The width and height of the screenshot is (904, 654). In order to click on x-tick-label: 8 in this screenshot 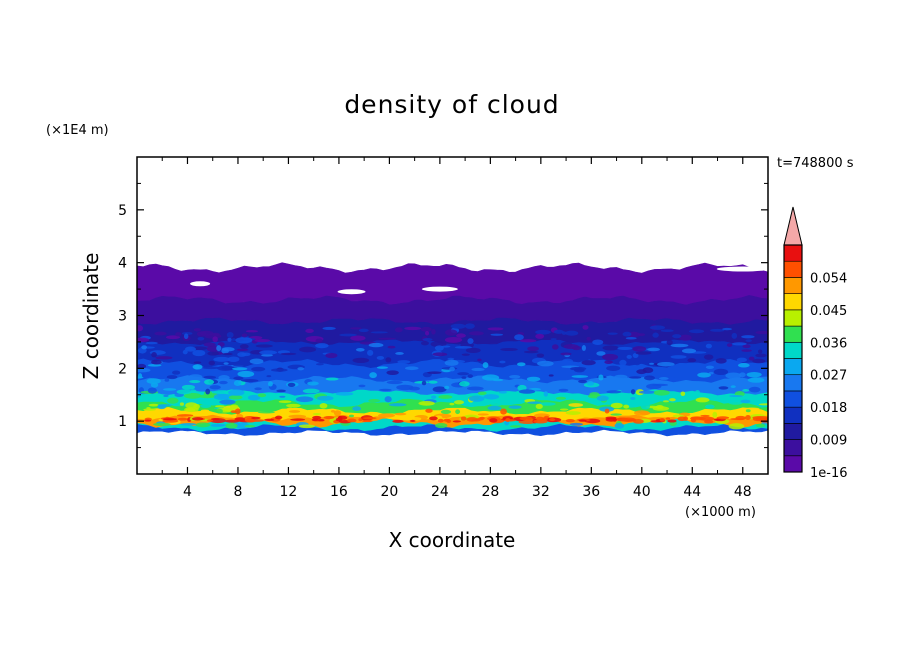, I will do `click(237, 492)`.